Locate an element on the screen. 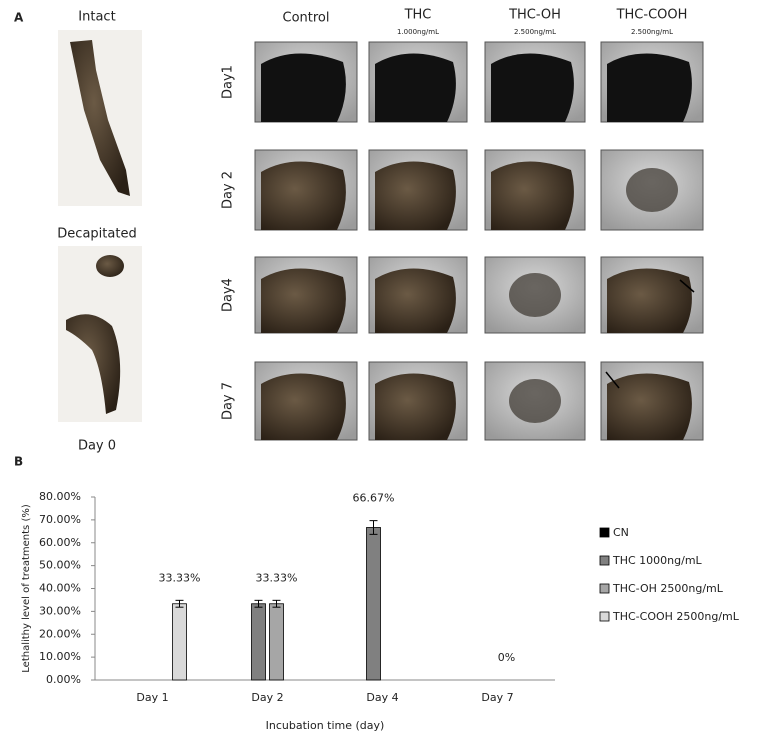 The image size is (759, 744). intact-label: Intact is located at coordinates (96, 17).